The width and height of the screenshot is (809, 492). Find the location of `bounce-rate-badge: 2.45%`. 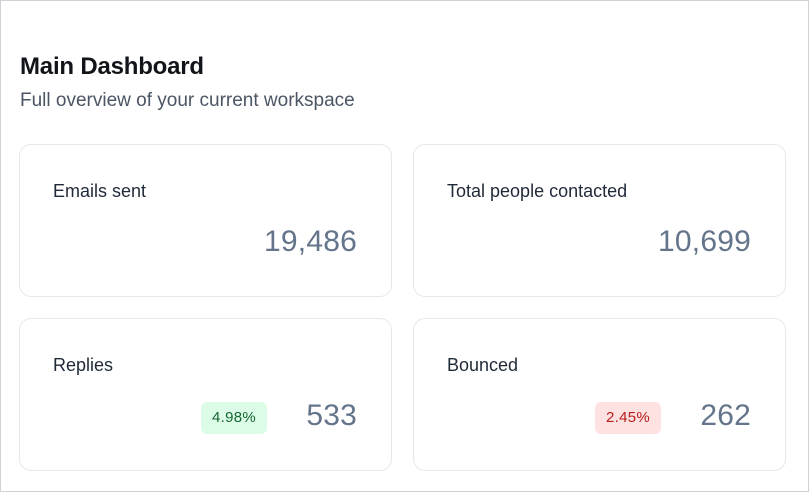

bounce-rate-badge: 2.45% is located at coordinates (627, 418).